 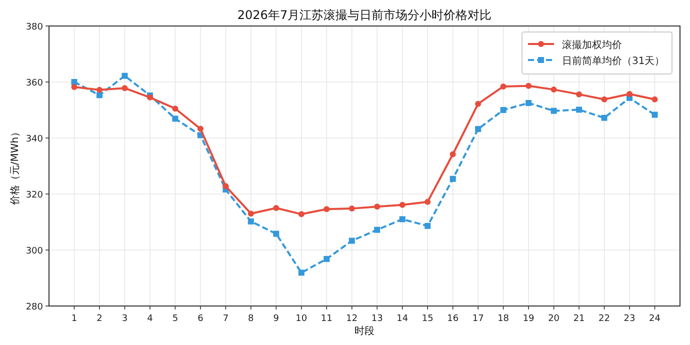 I want to click on x-tick-label: 7, so click(x=225, y=319).